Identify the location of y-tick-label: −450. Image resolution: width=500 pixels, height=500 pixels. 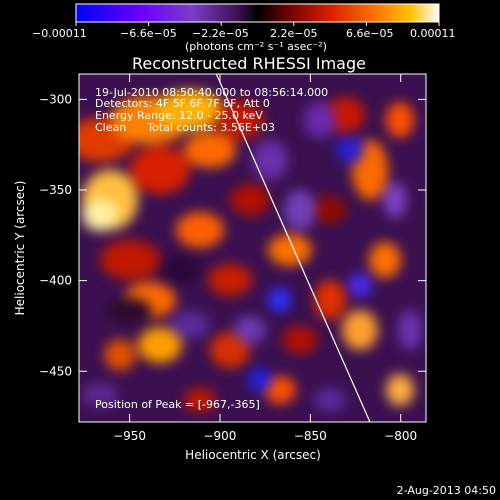
(55, 371).